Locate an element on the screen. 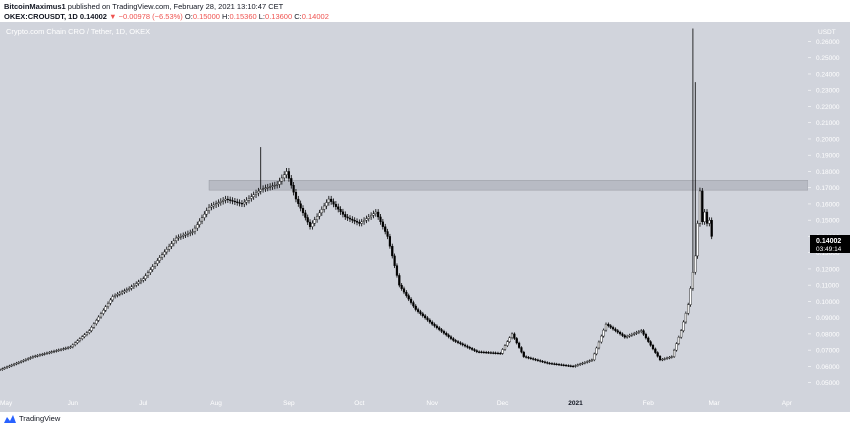 The image size is (850, 428). author-name: BitcoinMaximus1 is located at coordinates (35, 6).